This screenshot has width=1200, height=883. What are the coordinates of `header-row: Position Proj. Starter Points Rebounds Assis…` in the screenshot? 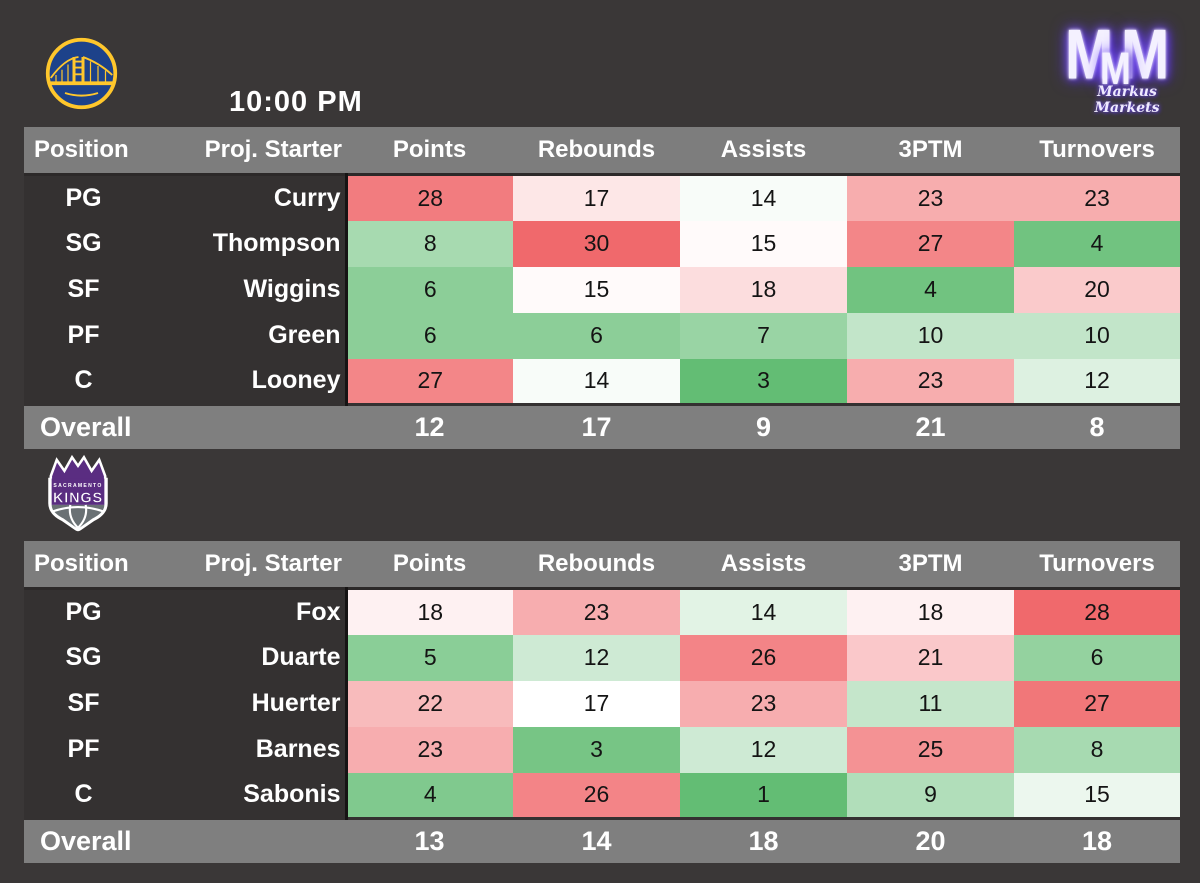 It's located at (602, 565).